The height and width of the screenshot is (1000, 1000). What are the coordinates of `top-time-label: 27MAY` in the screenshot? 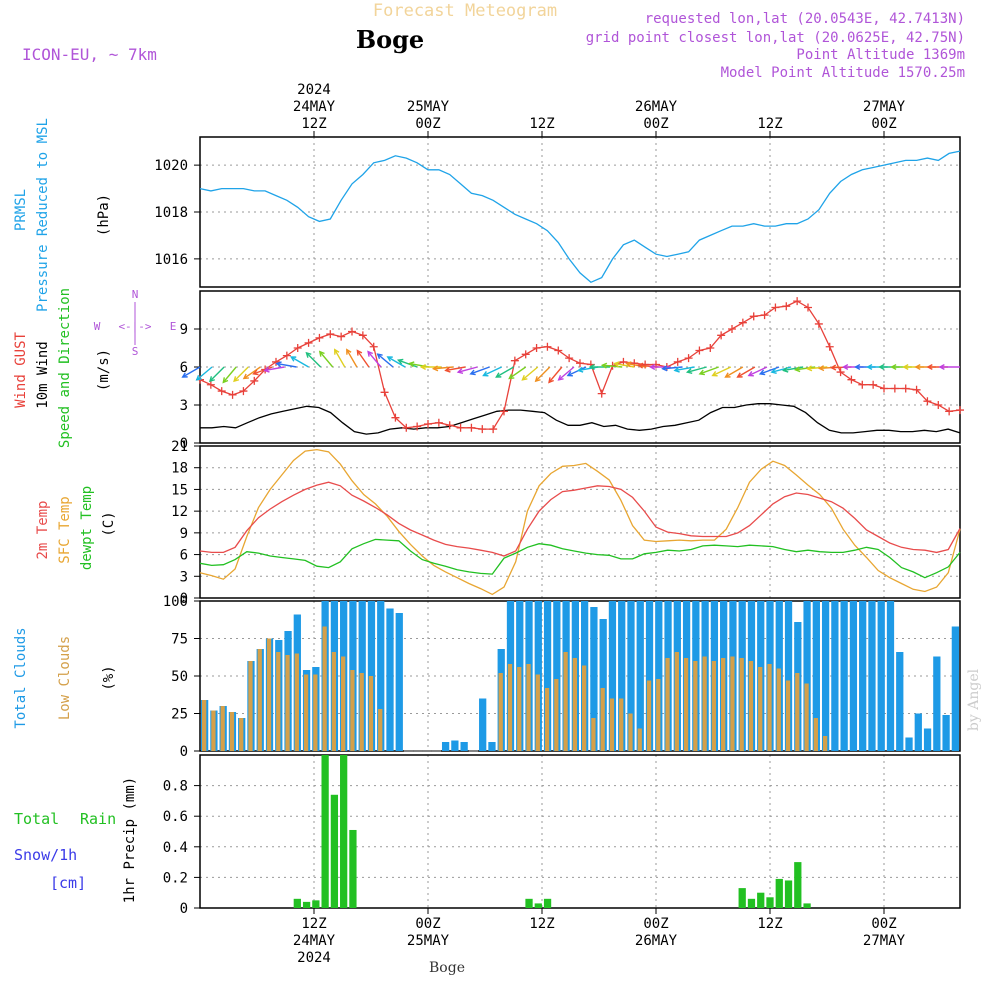 It's located at (884, 107).